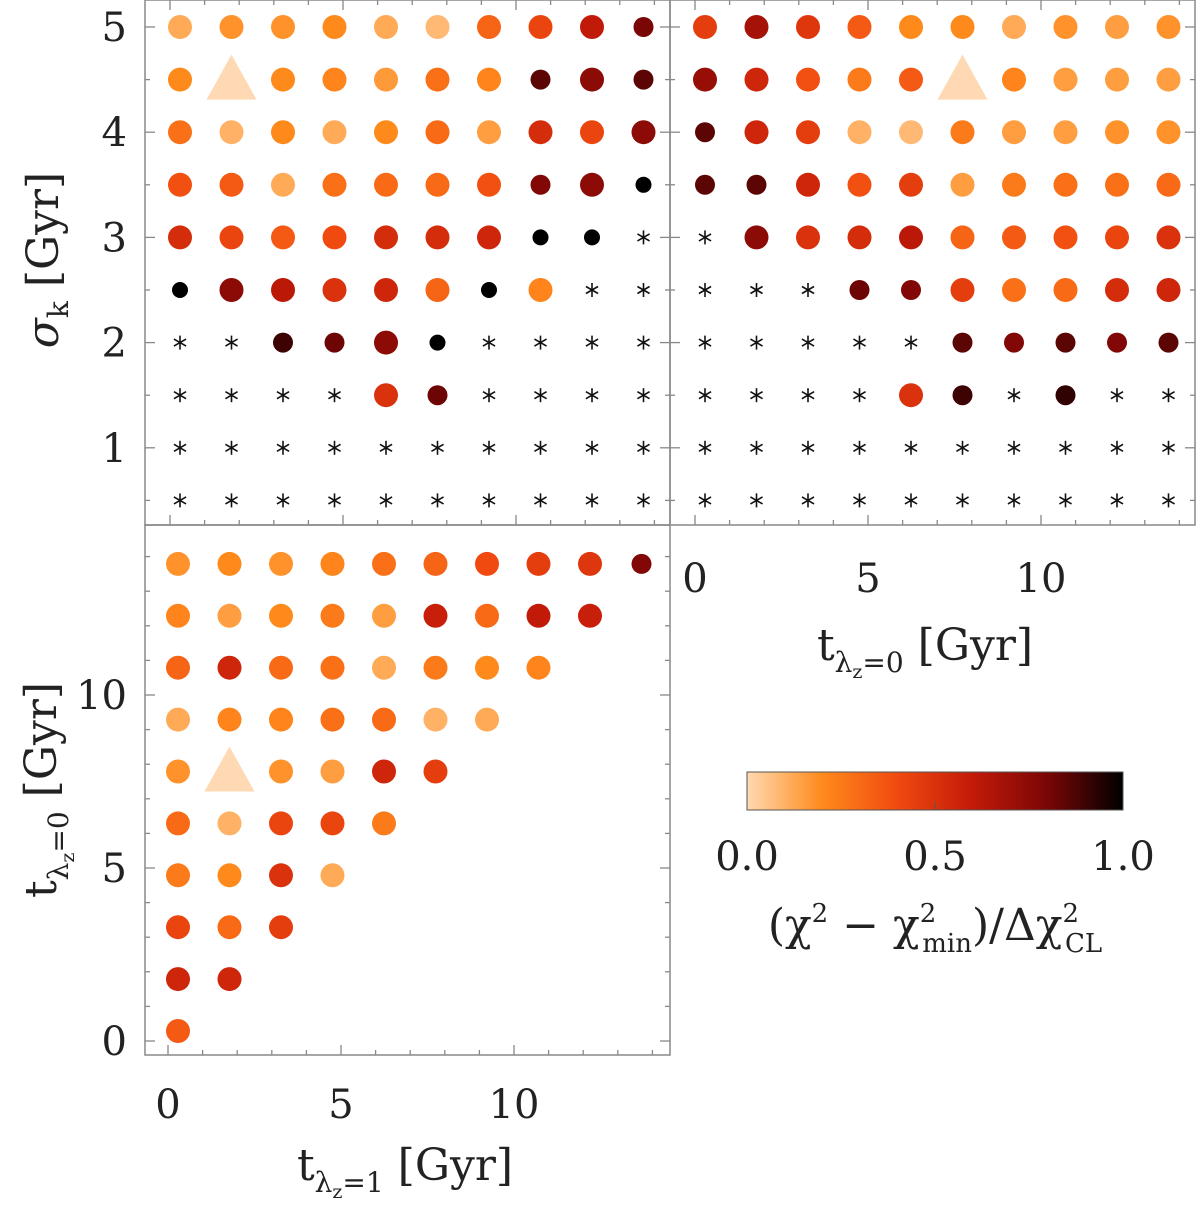 The width and height of the screenshot is (1200, 1205). What do you see at coordinates (43, 332) in the screenshot?
I see `sigma-symbol: σ` at bounding box center [43, 332].